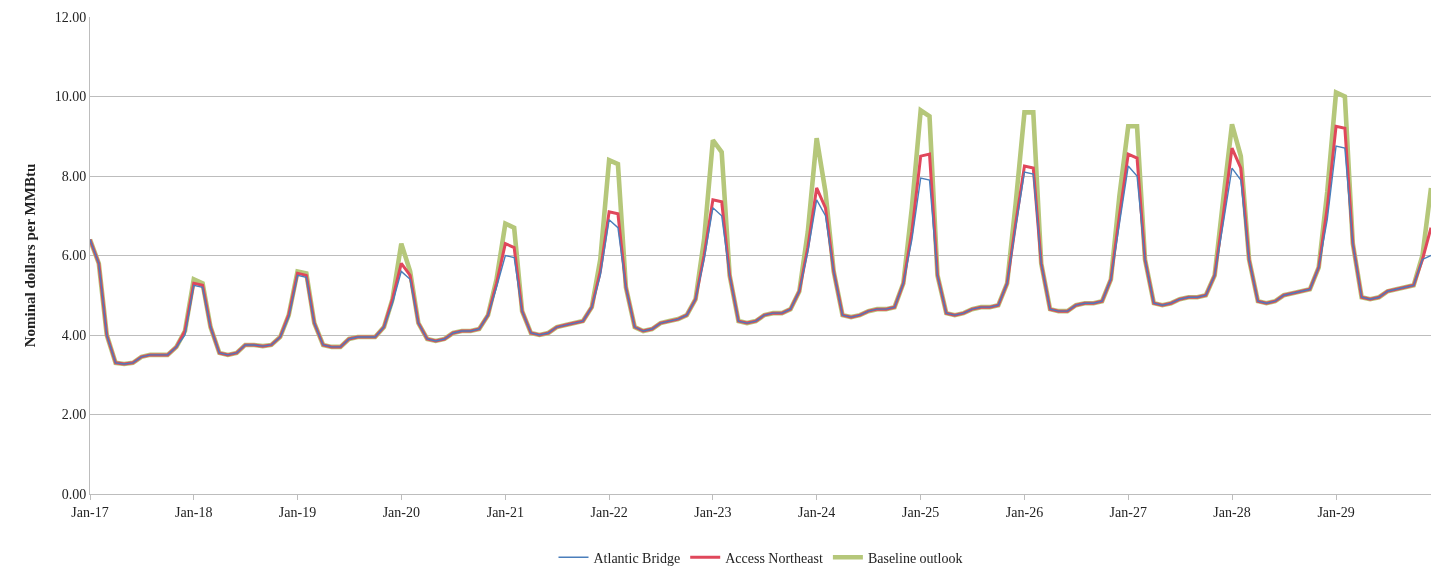  Describe the element at coordinates (70, 97) in the screenshot. I see `y-tick-label: 10.00` at that location.